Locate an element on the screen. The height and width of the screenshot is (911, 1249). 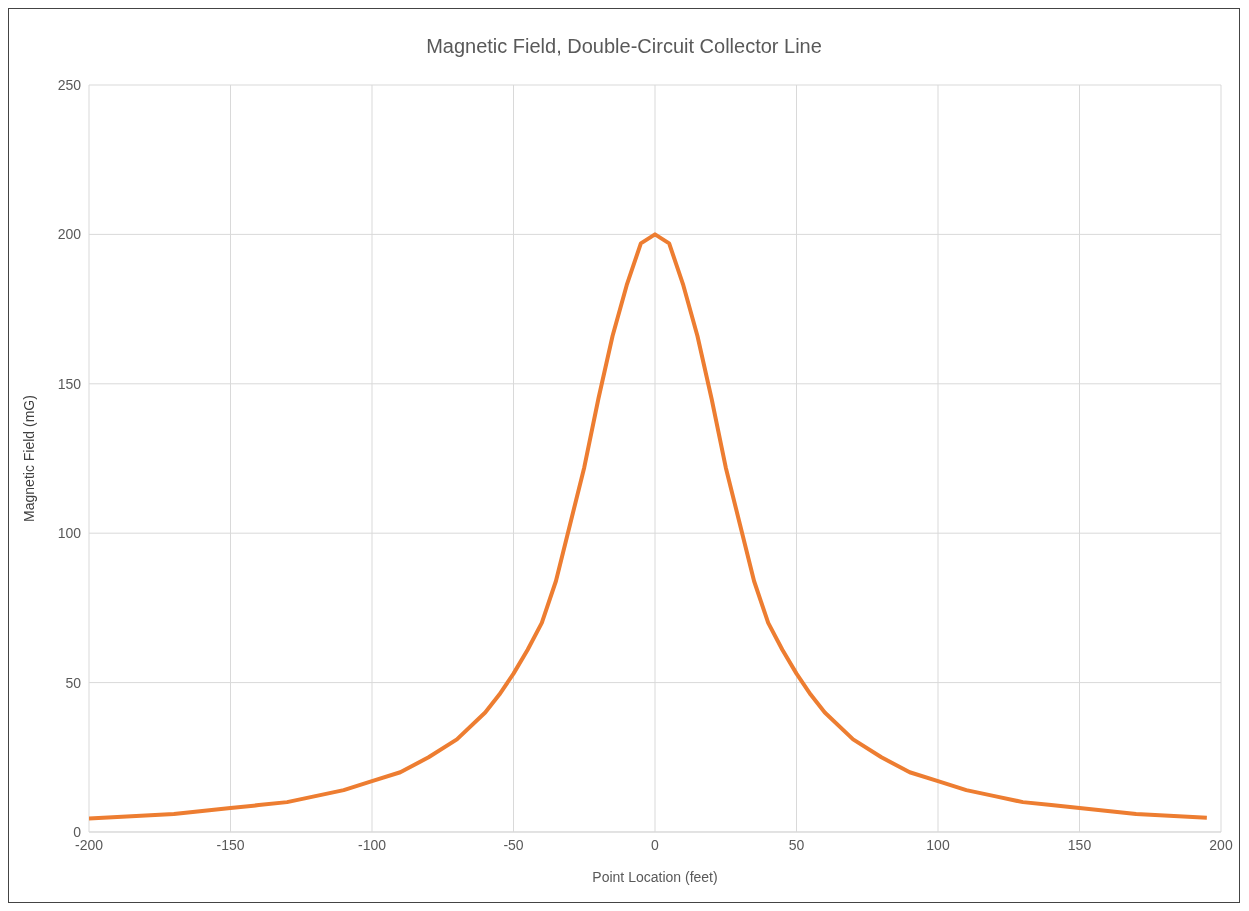
x-tick-label: 0 is located at coordinates (655, 844).